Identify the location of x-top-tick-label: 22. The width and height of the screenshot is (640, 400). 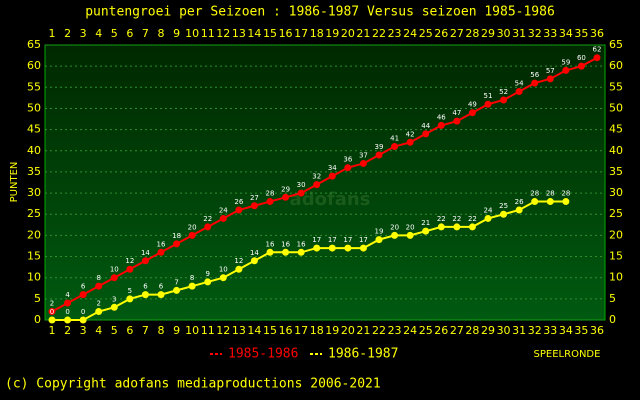
(379, 33).